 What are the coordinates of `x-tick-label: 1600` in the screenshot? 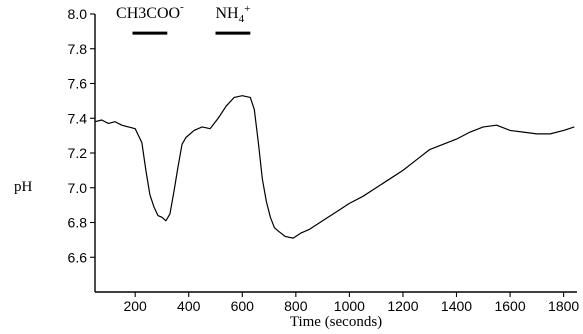 It's located at (509, 306).